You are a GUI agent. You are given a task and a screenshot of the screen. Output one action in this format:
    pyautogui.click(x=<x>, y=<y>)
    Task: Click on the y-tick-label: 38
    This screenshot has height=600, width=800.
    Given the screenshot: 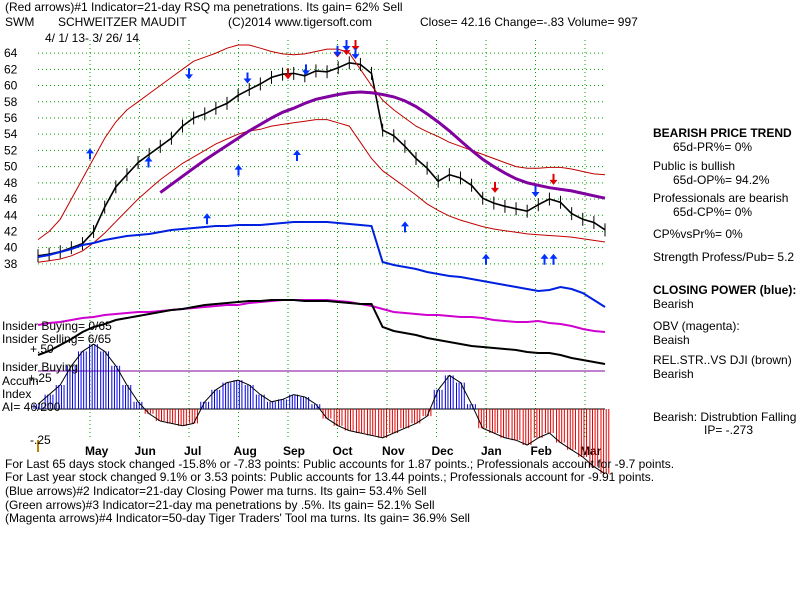 What is the action you would take?
    pyautogui.click(x=11, y=264)
    